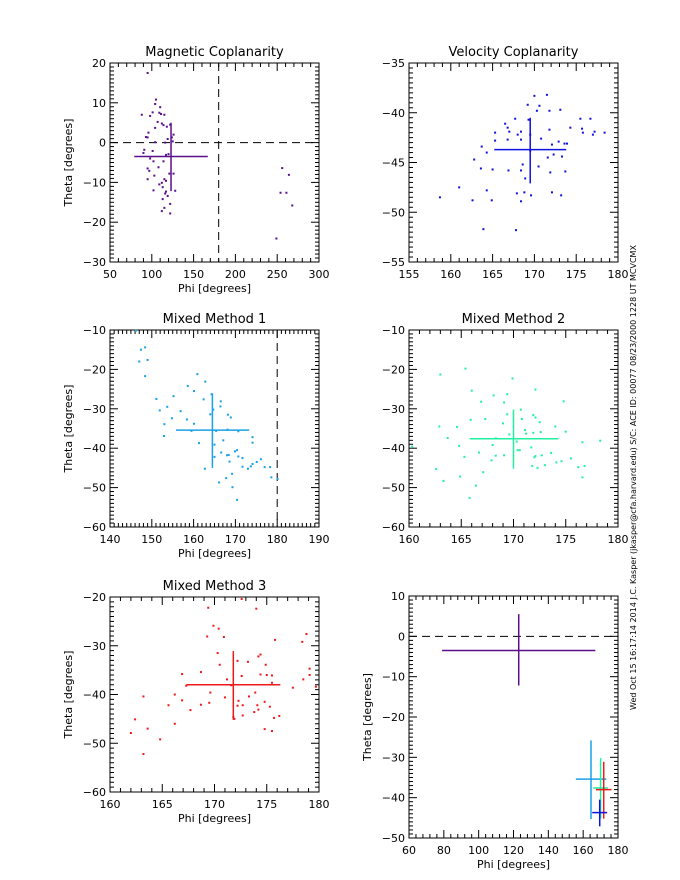 This screenshot has height=880, width=680. What do you see at coordinates (94, 792) in the screenshot?
I see `y-tick-label: −60` at bounding box center [94, 792].